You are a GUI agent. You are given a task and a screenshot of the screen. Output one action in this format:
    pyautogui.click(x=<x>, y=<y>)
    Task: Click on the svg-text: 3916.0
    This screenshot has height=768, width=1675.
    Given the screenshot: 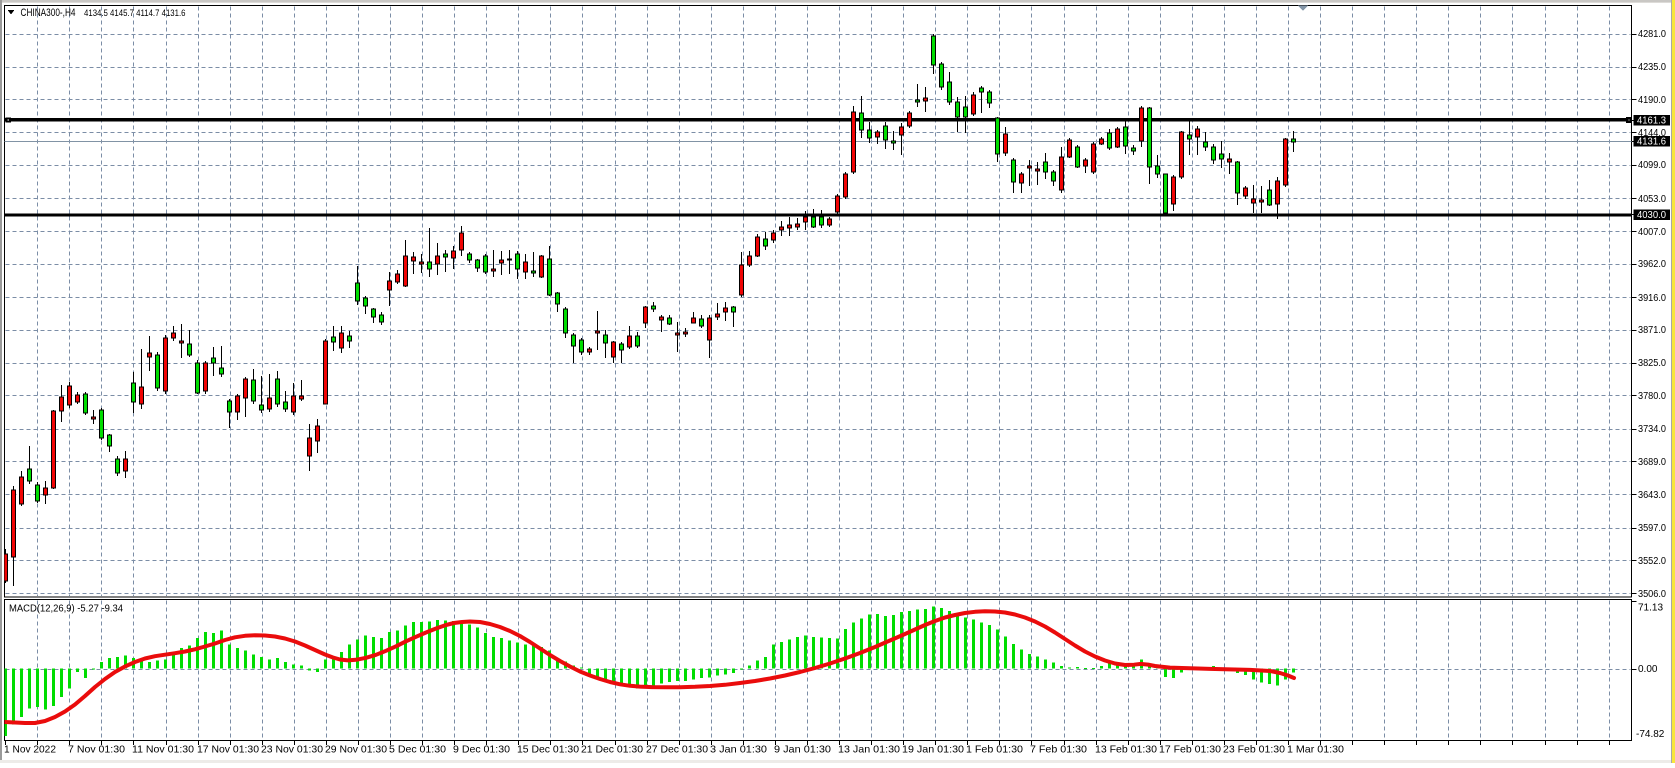 What is the action you would take?
    pyautogui.click(x=1652, y=298)
    